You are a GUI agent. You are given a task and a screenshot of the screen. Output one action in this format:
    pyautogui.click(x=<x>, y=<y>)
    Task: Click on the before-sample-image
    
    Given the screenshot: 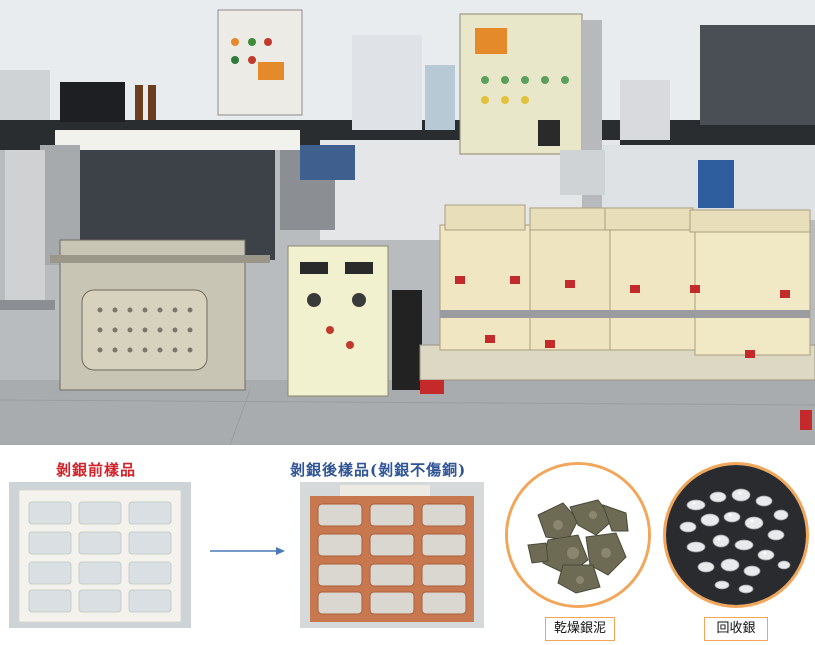 What is the action you would take?
    pyautogui.click(x=100, y=555)
    